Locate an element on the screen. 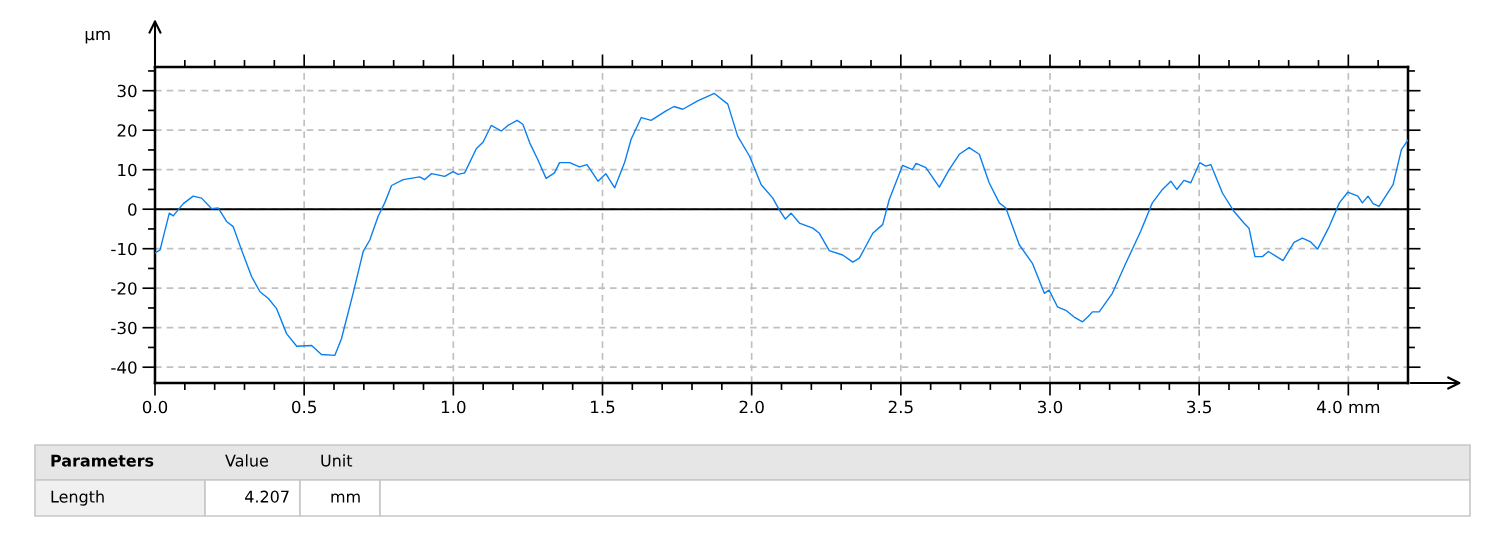 This screenshot has height=534, width=1492. text: Value is located at coordinates (247, 460).